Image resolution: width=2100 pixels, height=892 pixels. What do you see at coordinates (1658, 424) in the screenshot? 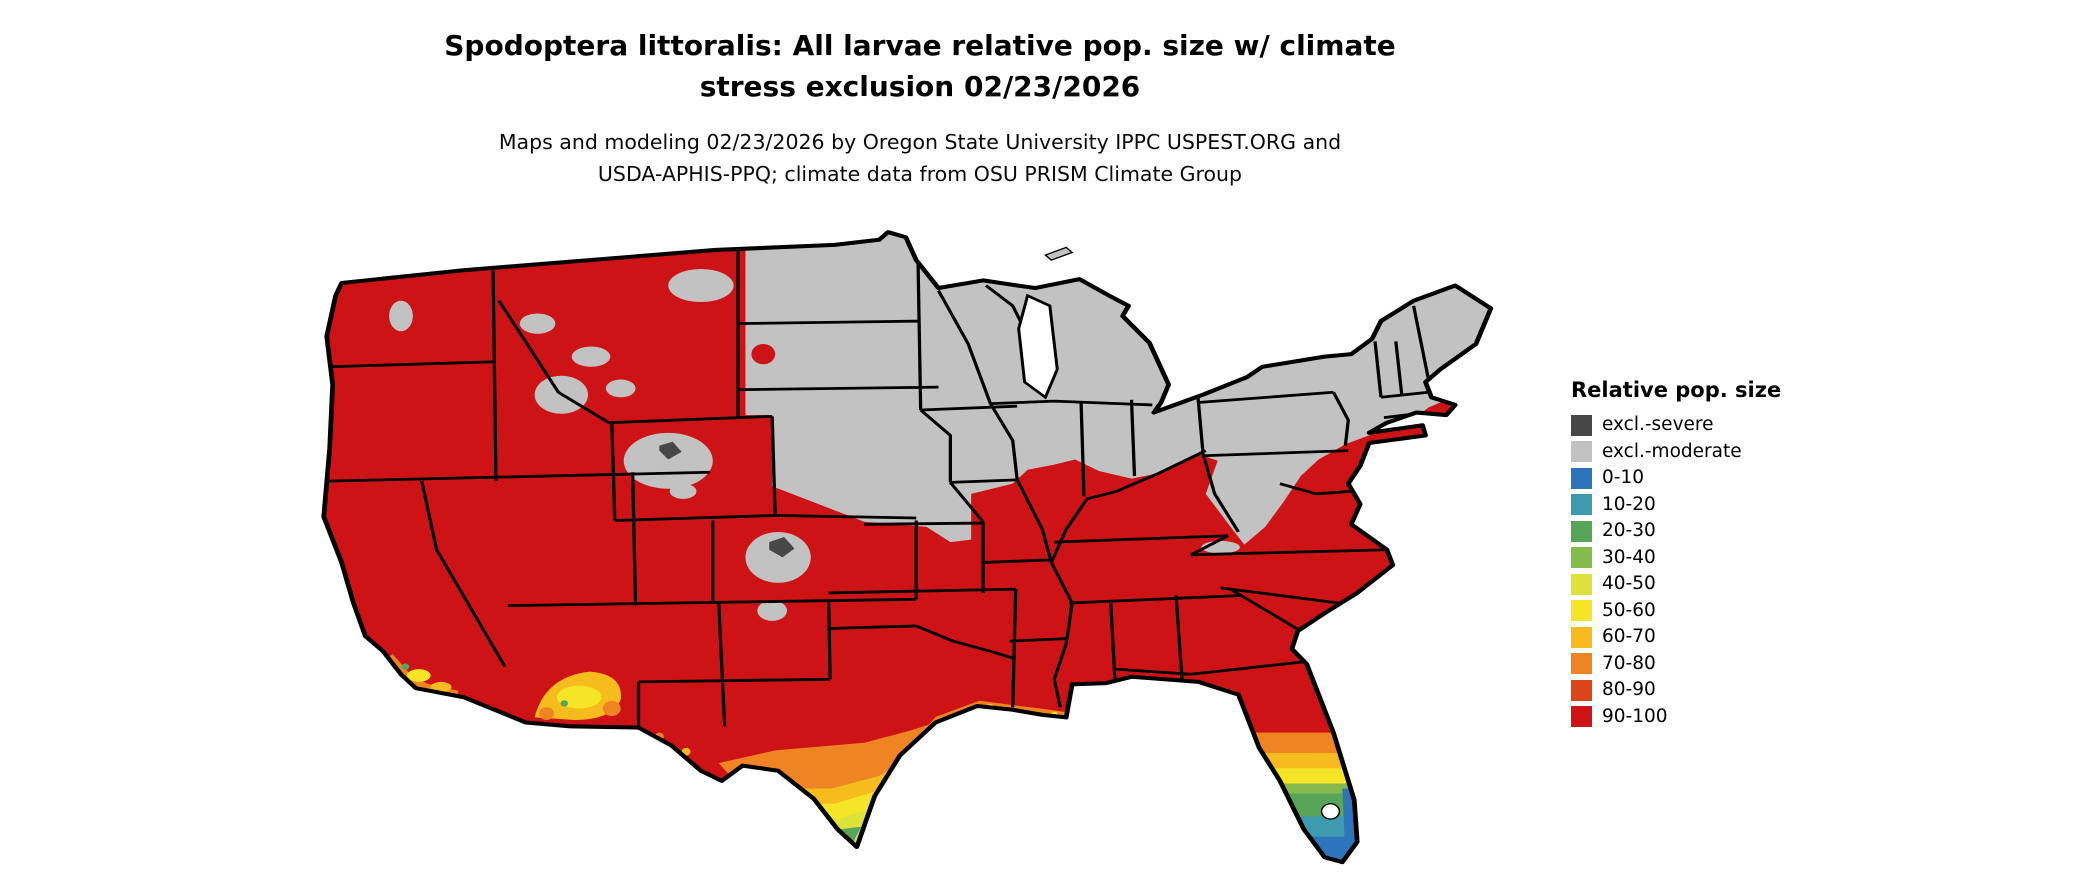
I see `legend-label: excl.-severe` at bounding box center [1658, 424].